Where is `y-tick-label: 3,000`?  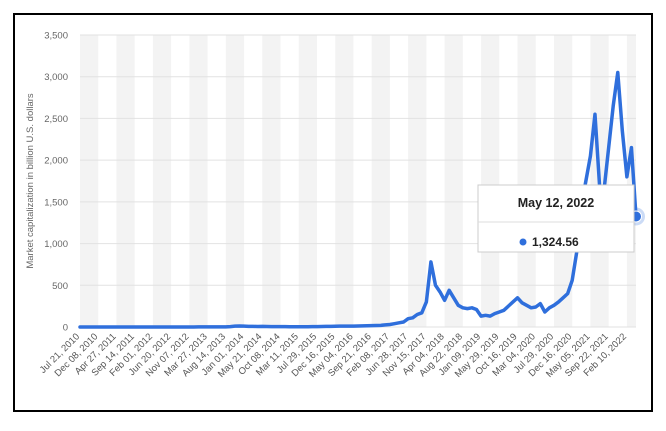 y-tick-label: 3,000 is located at coordinates (56, 77).